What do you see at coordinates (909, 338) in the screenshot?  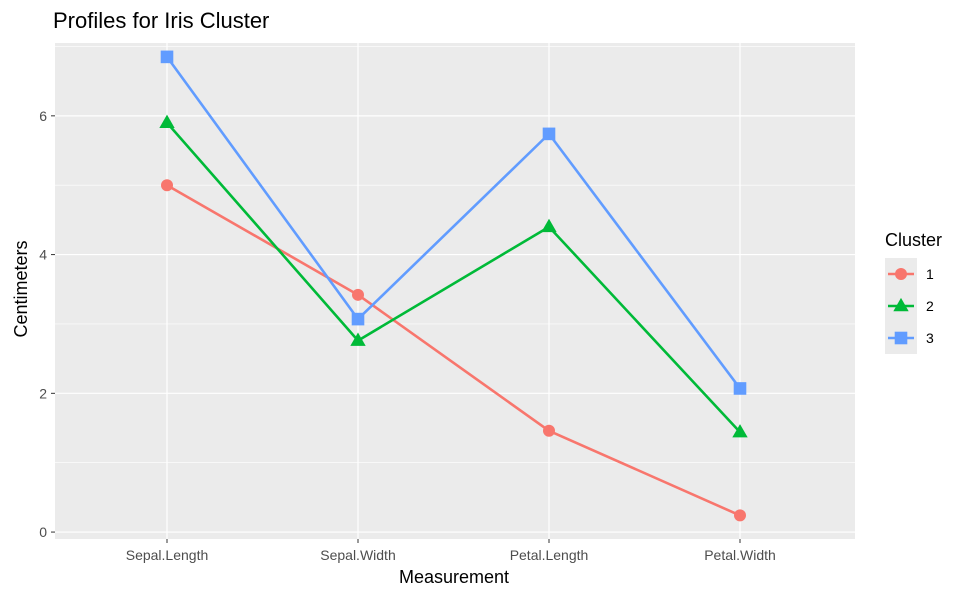 I see `legend-item-3: 3` at bounding box center [909, 338].